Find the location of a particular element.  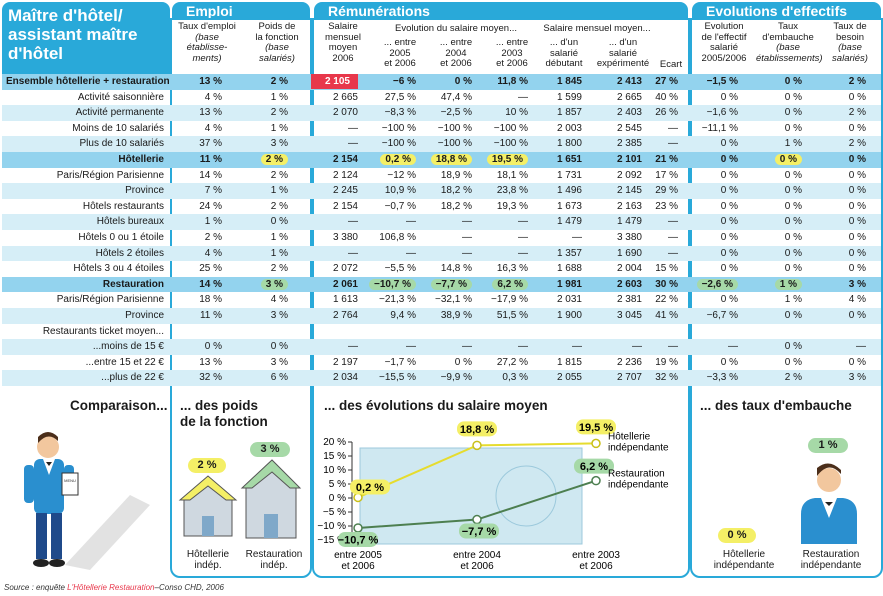

table-cell: −32,1 % is located at coordinates (442, 300).